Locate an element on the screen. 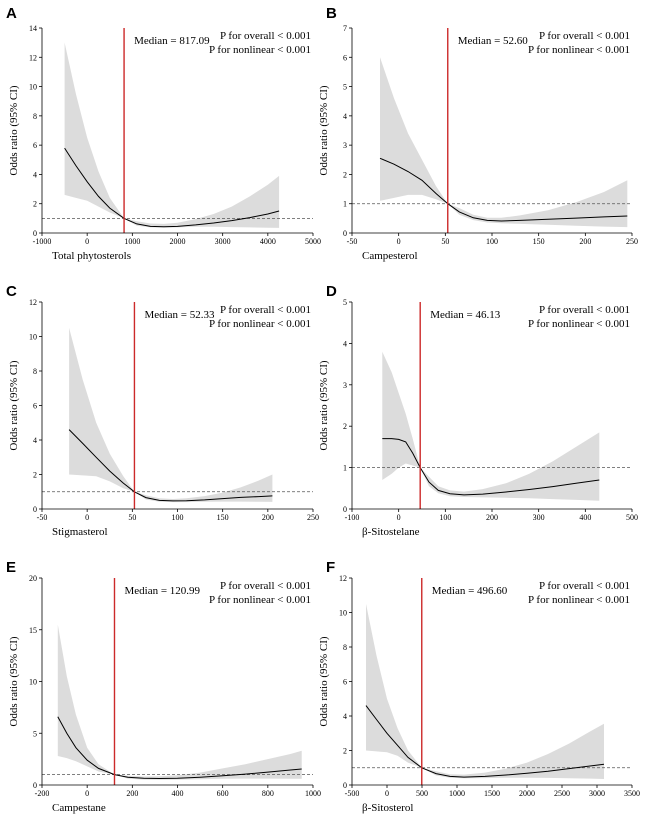  x-tick-label: 300 is located at coordinates (539, 517).